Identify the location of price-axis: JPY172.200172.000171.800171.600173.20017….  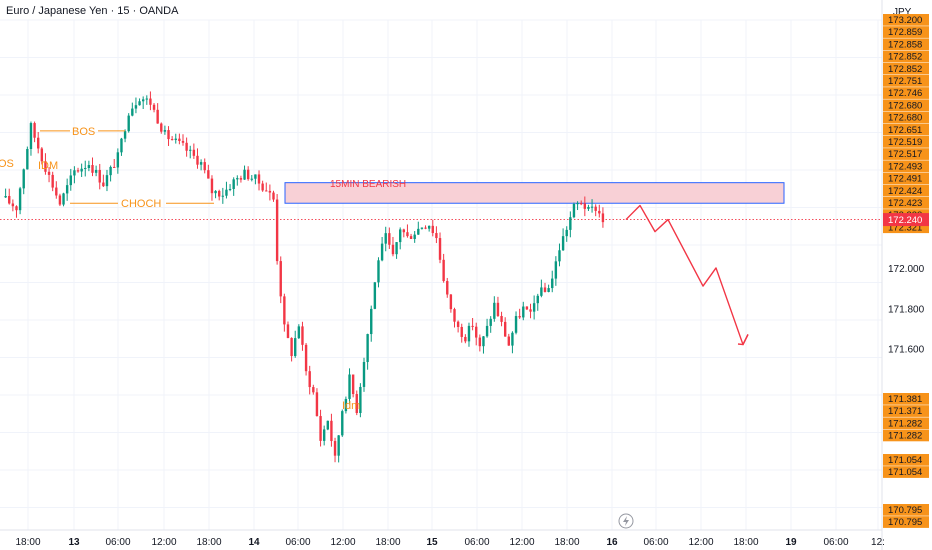
(906, 275).